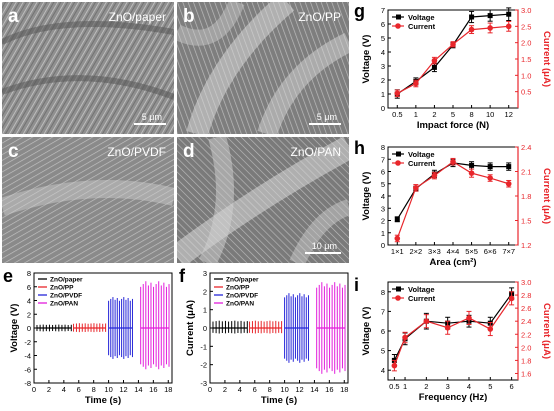 The image size is (554, 411). Describe the element at coordinates (526, 92) in the screenshot. I see `y2-tick-label: 0.5` at that location.